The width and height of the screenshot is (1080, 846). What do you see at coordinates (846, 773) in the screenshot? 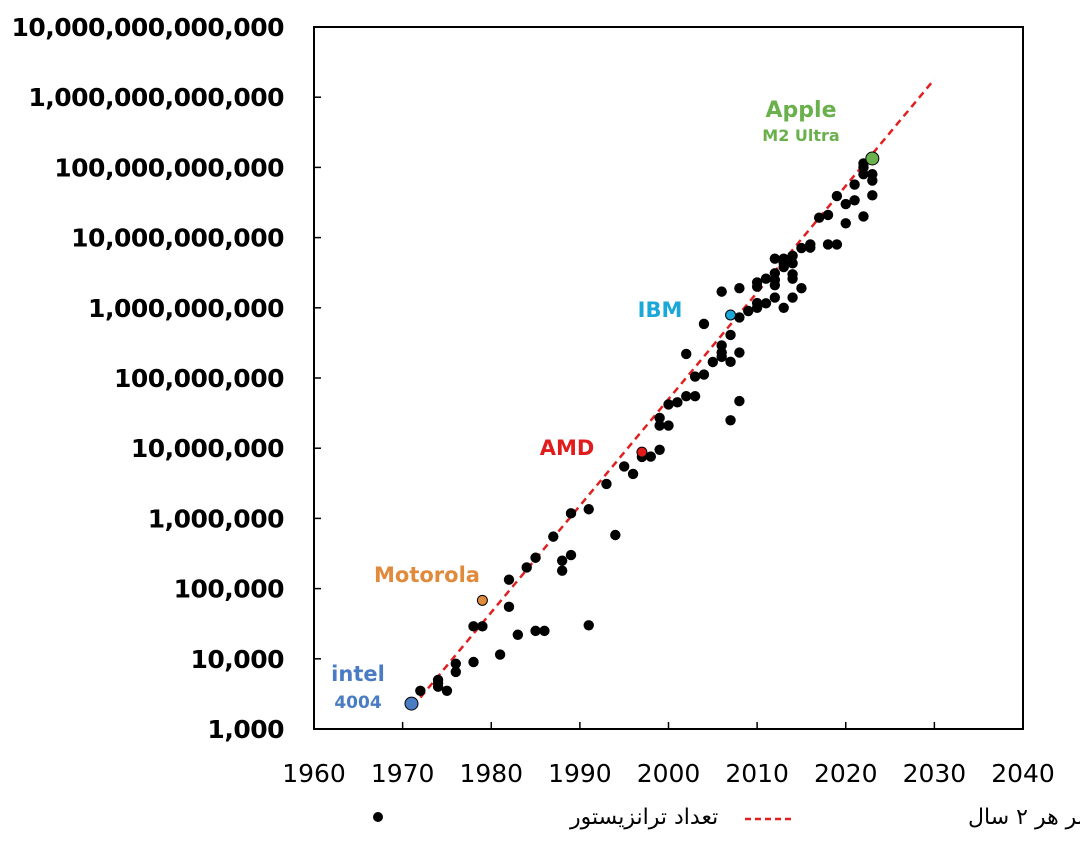
I see `x-tick-label: 2020` at bounding box center [846, 773].